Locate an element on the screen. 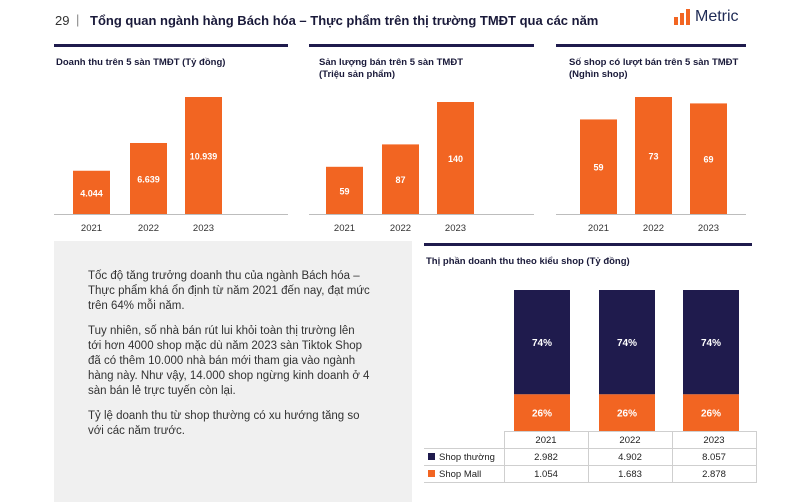 This screenshot has height=502, width=802. chart-1-title-line: Doanh thu trên 5 sàn TMĐT (Tỷ đồng) is located at coordinates (141, 62).